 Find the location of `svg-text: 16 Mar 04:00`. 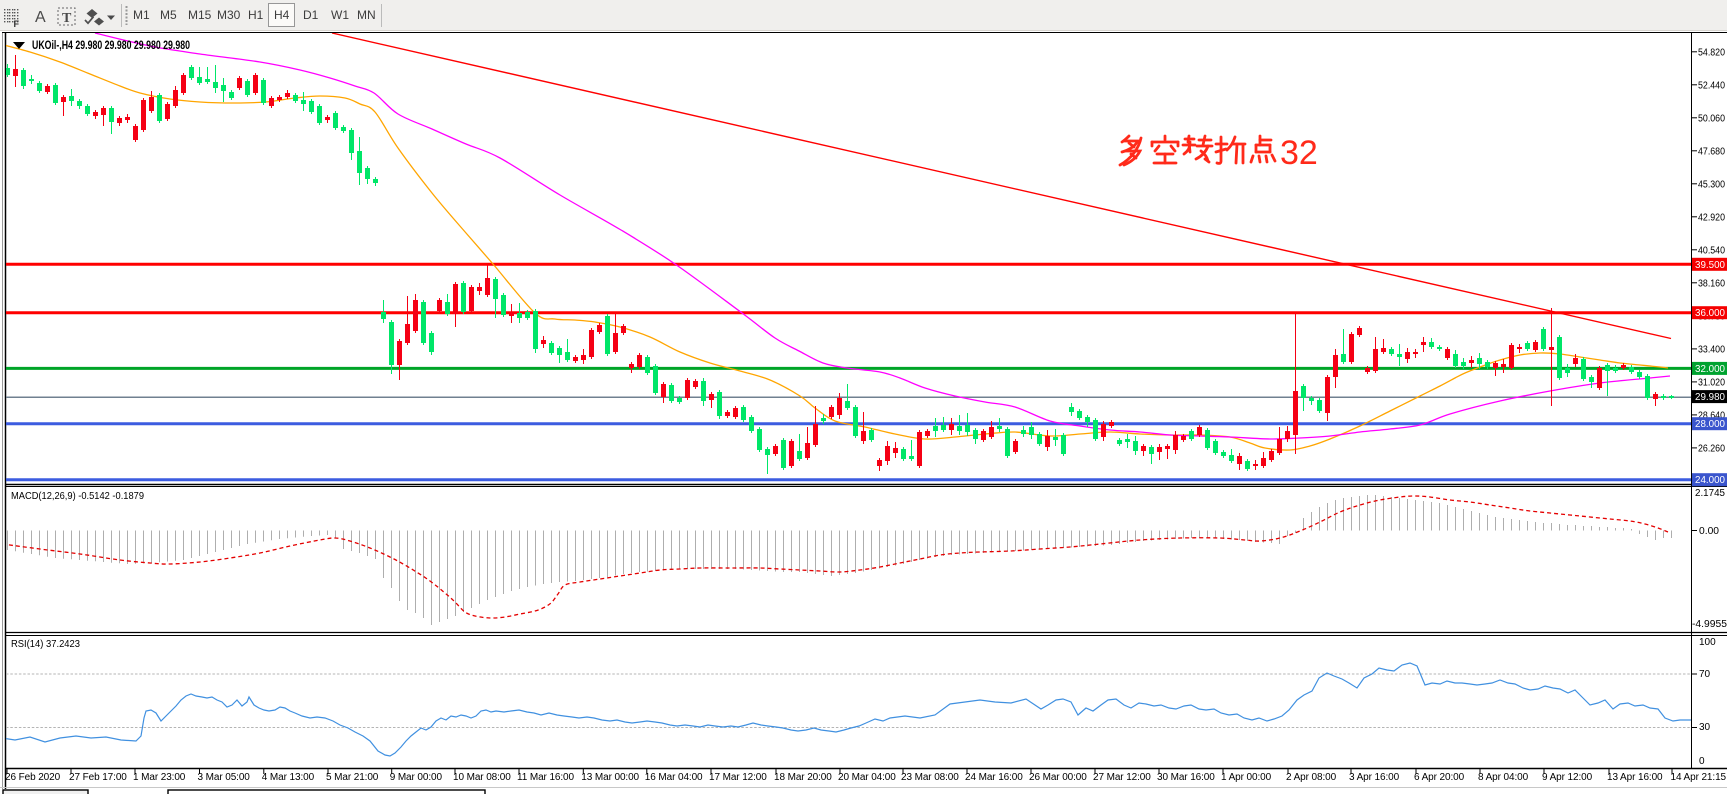

svg-text: 16 Mar 04:00 is located at coordinates (674, 777).